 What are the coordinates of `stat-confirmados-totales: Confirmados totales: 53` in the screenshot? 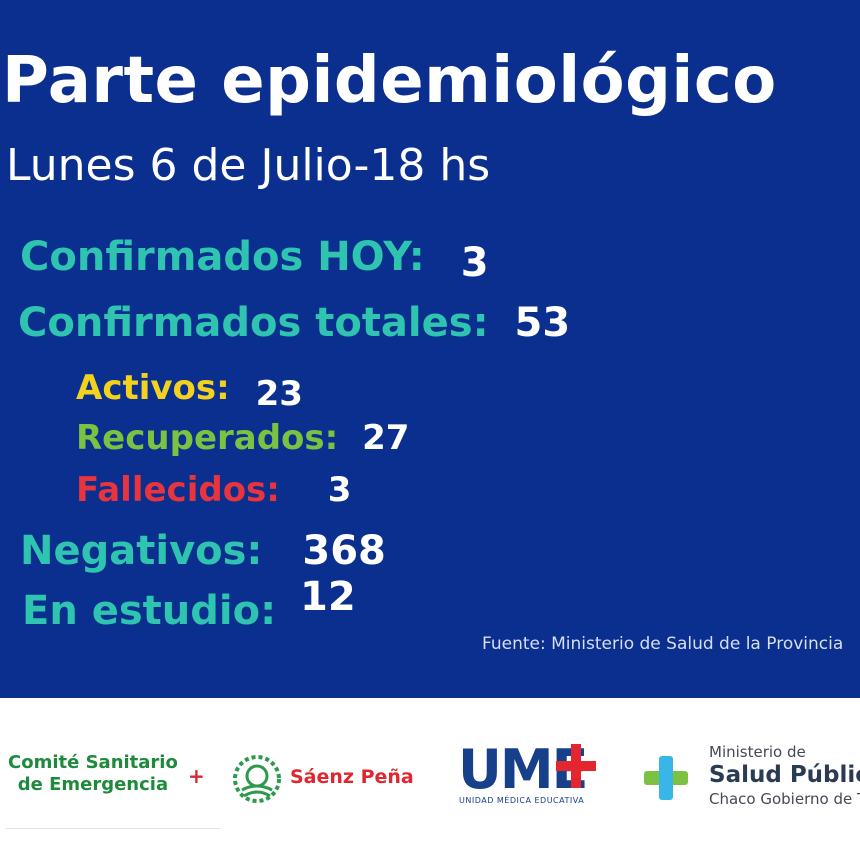 It's located at (294, 323).